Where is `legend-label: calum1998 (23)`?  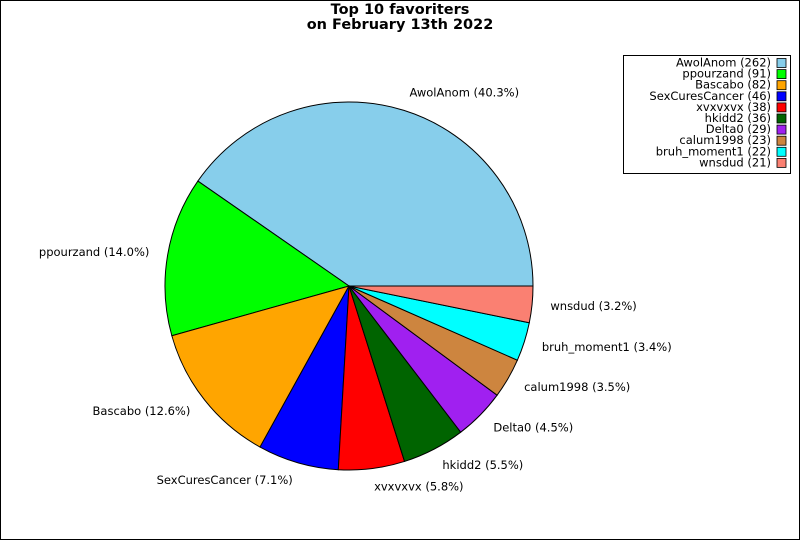 legend-label: calum1998 (23) is located at coordinates (725, 140).